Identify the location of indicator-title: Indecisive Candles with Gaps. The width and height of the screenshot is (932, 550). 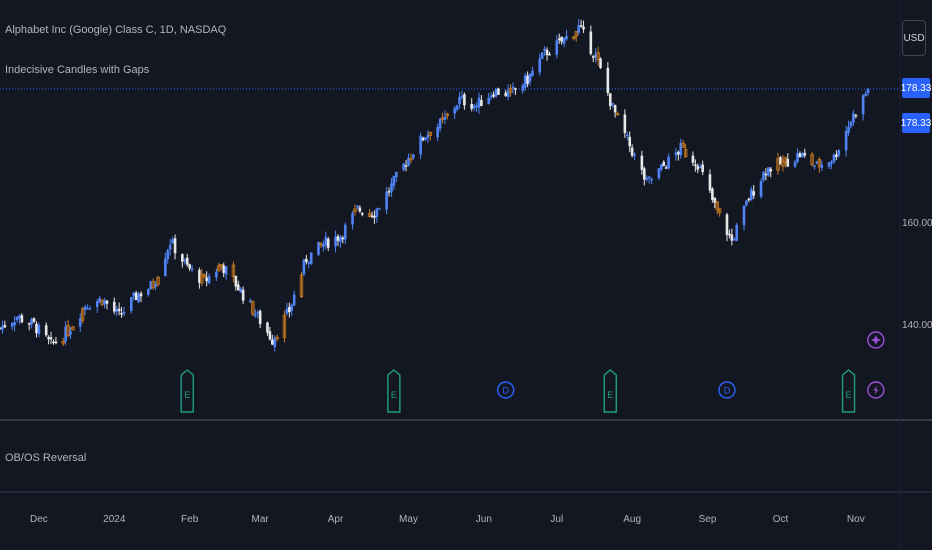
(77, 70).